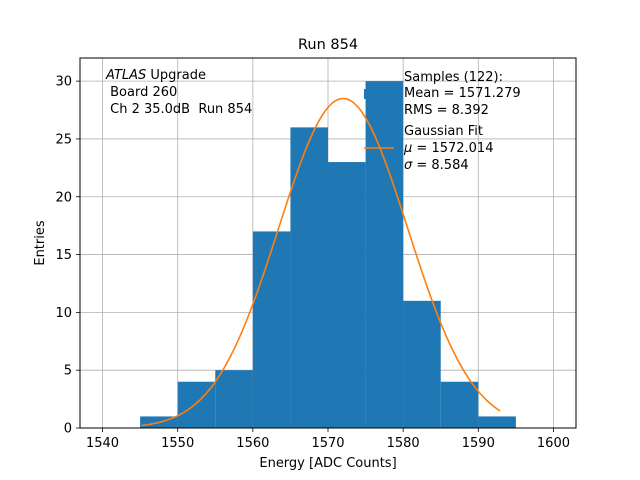 This screenshot has width=640, height=480. I want to click on board-label: Board 260, so click(141, 92).